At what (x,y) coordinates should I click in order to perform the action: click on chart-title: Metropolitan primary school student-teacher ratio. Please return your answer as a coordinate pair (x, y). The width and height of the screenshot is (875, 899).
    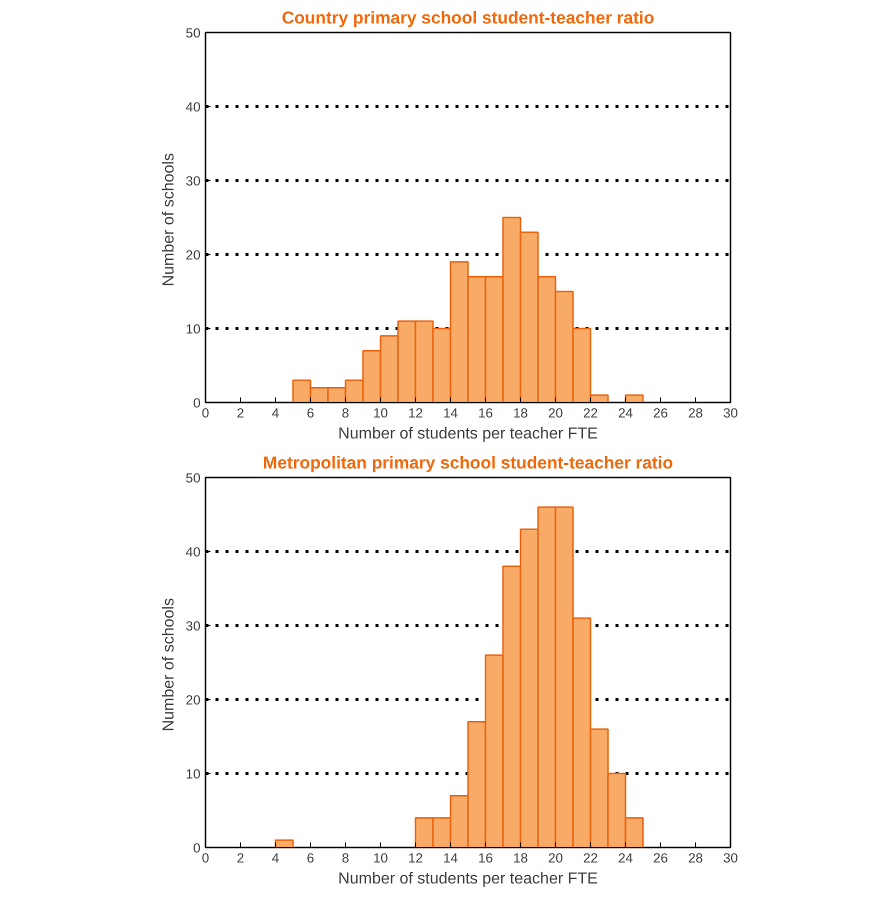
    Looking at the image, I should click on (468, 462).